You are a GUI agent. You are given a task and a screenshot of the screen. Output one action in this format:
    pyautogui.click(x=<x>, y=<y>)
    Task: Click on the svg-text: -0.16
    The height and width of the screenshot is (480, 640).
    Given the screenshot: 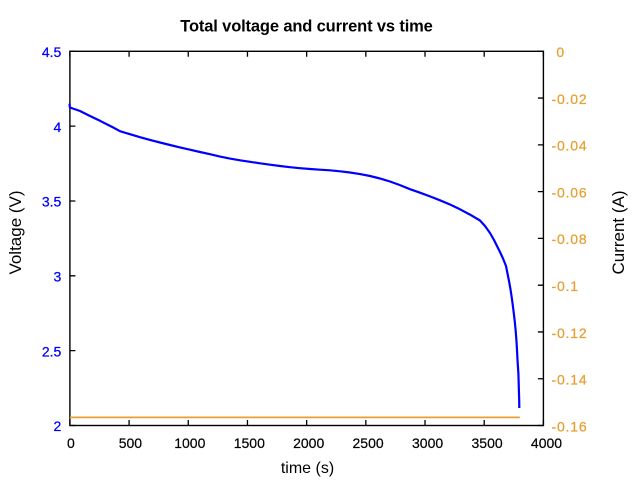 What is the action you would take?
    pyautogui.click(x=570, y=426)
    